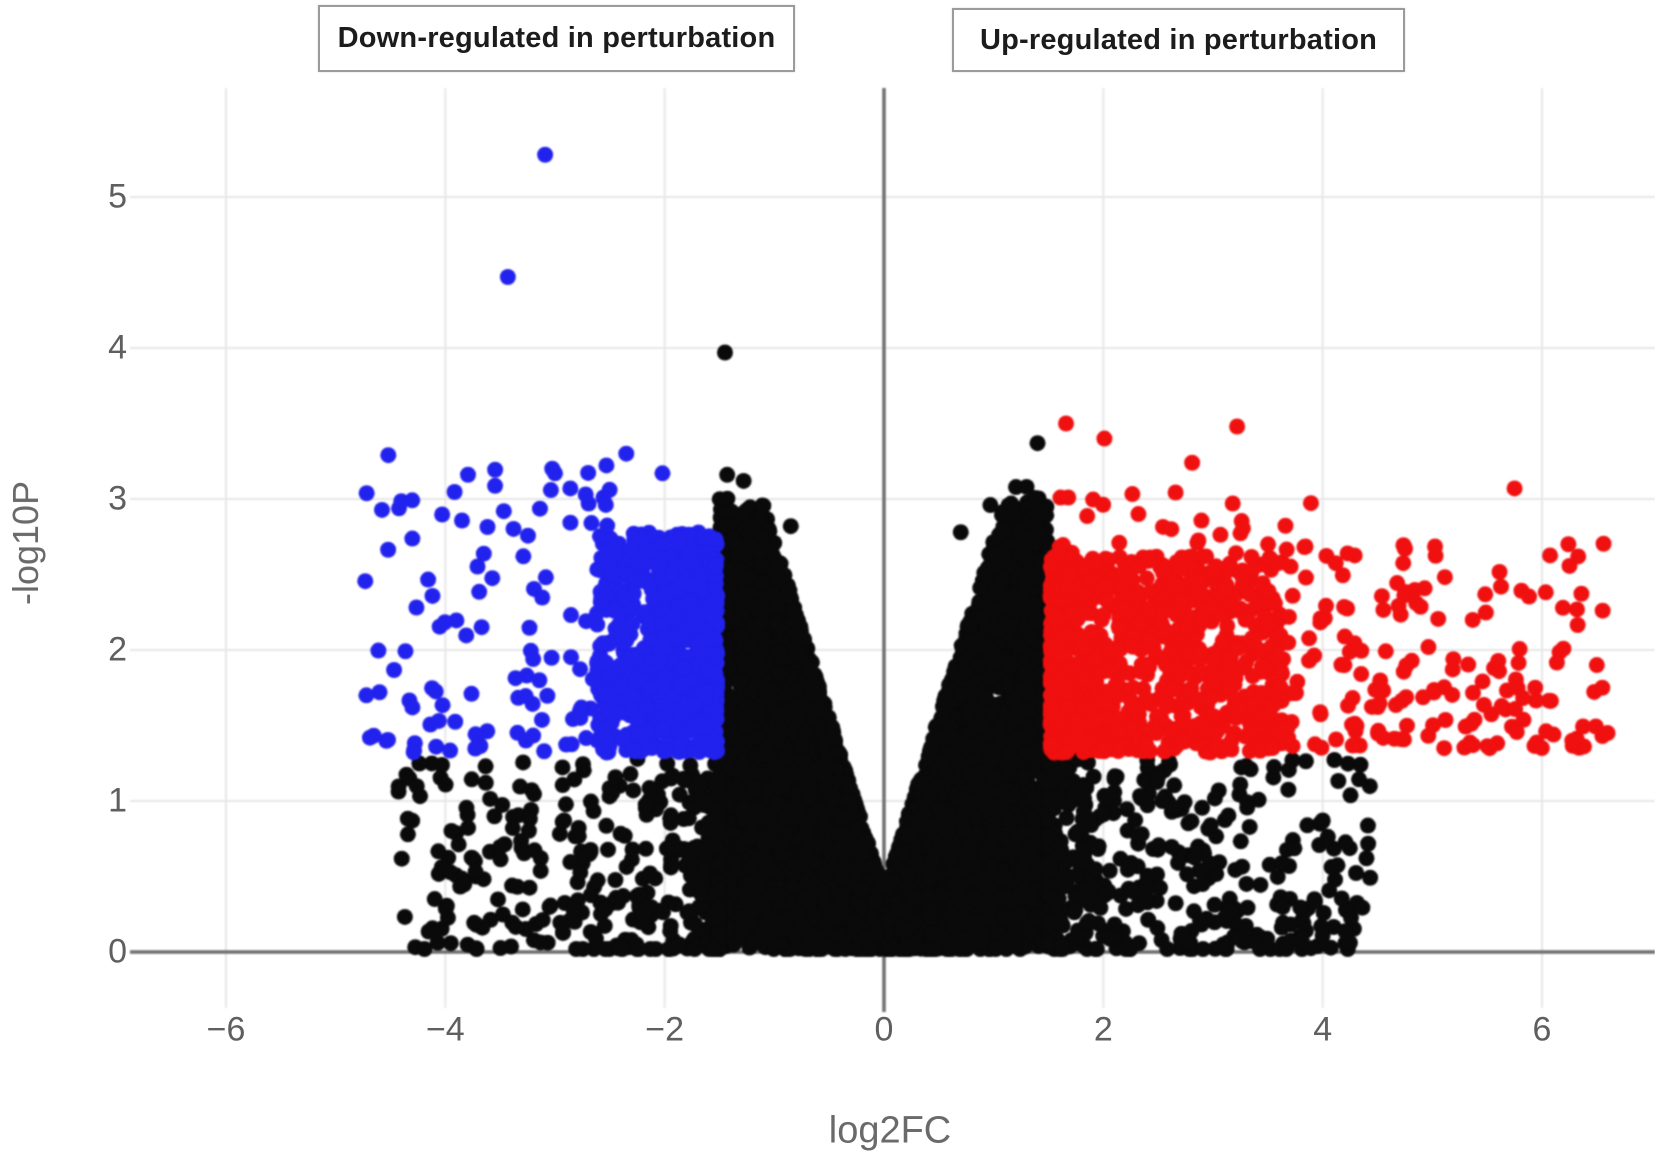 The height and width of the screenshot is (1155, 1655). What do you see at coordinates (445, 1029) in the screenshot?
I see `x-tick-label: −4` at bounding box center [445, 1029].